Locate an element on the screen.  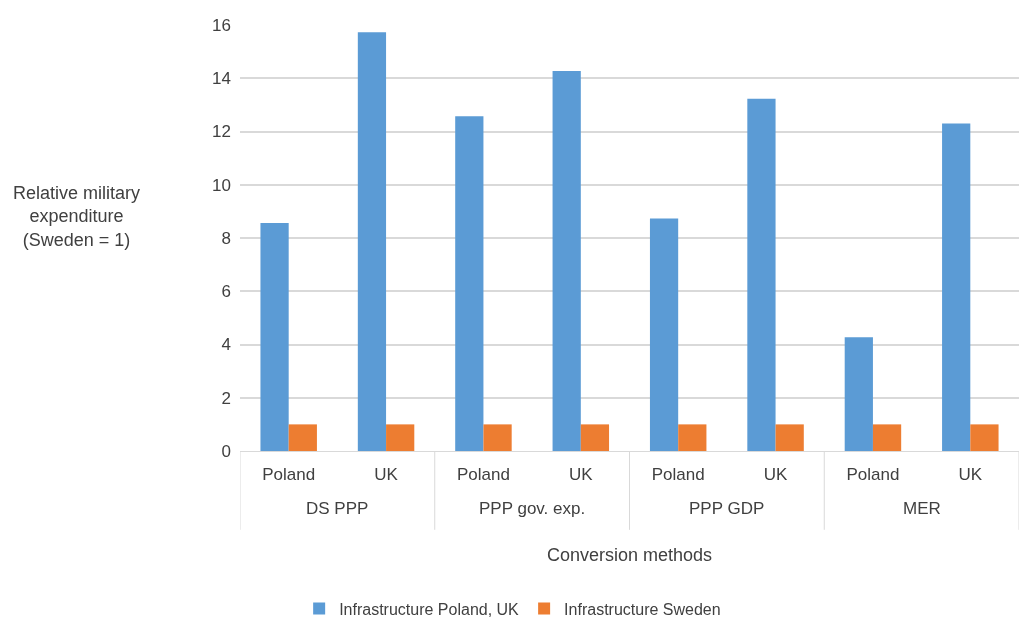
y-tick-label: 6 is located at coordinates (226, 292).